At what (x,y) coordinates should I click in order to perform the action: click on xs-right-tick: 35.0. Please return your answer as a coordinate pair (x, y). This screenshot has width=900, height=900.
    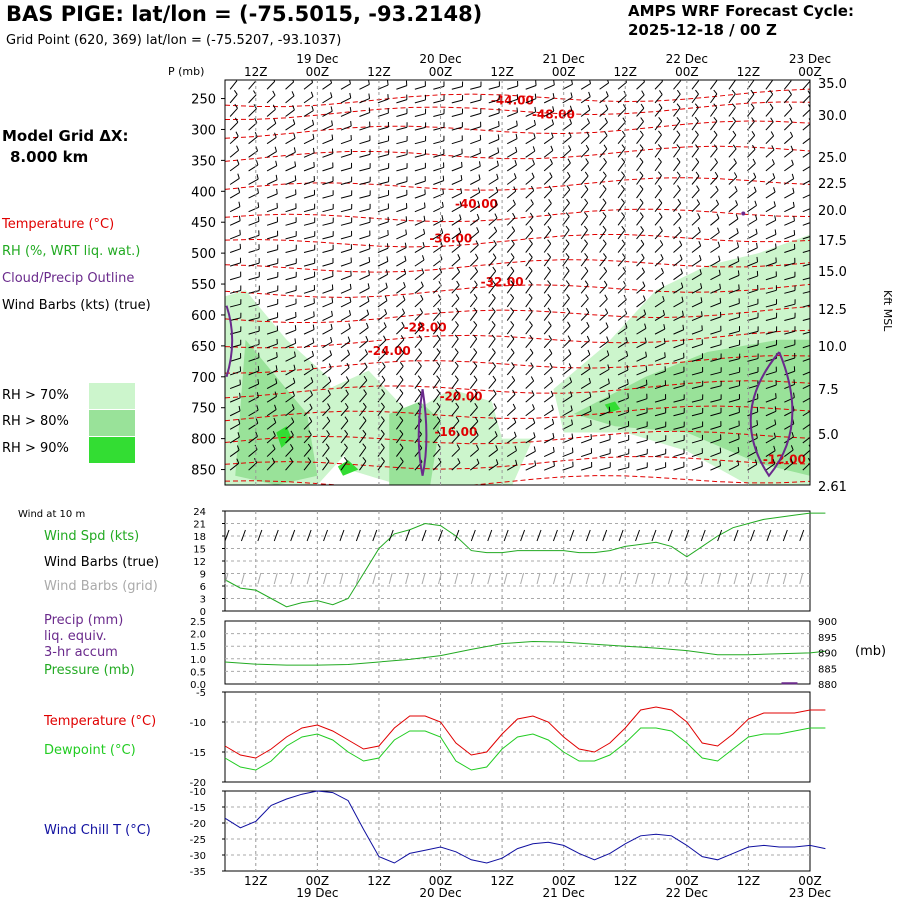
    Looking at the image, I should click on (832, 84).